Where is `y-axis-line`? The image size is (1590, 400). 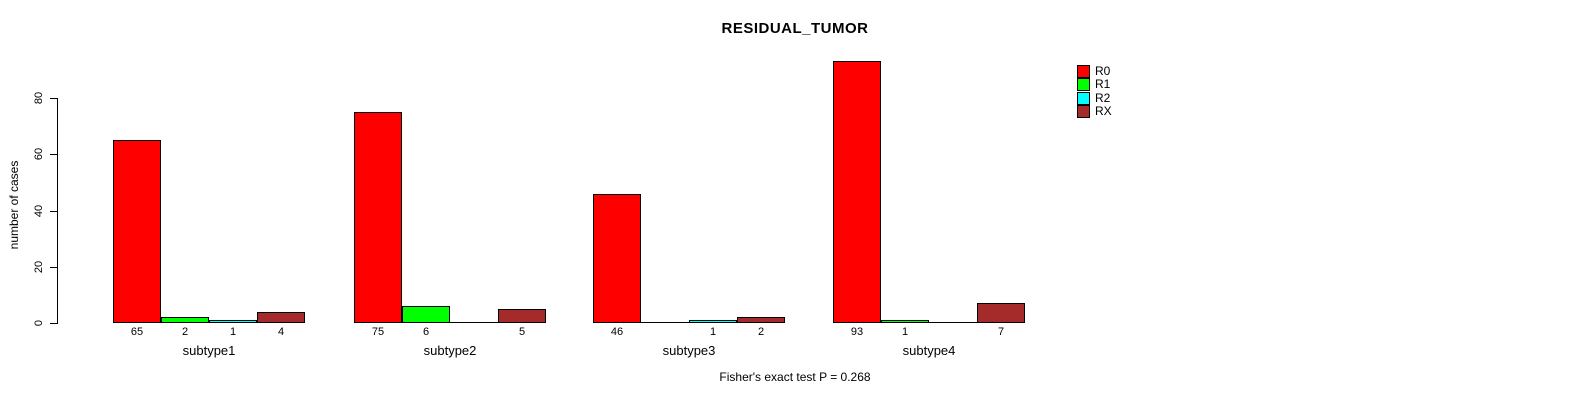 y-axis-line is located at coordinates (57, 211).